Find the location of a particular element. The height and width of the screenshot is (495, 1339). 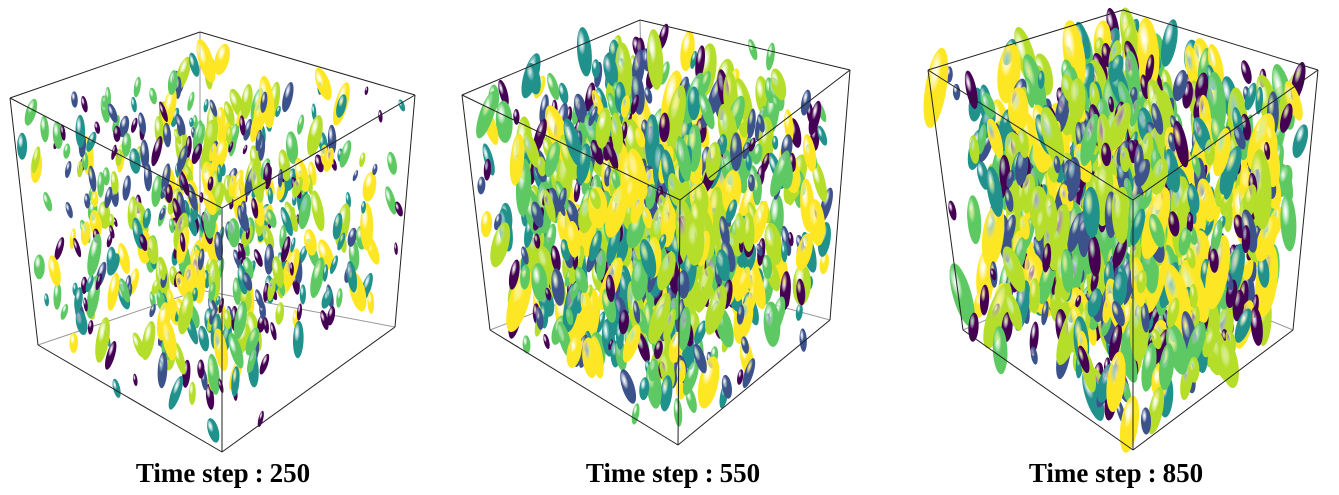

caption-value: 550 is located at coordinates (740, 473).